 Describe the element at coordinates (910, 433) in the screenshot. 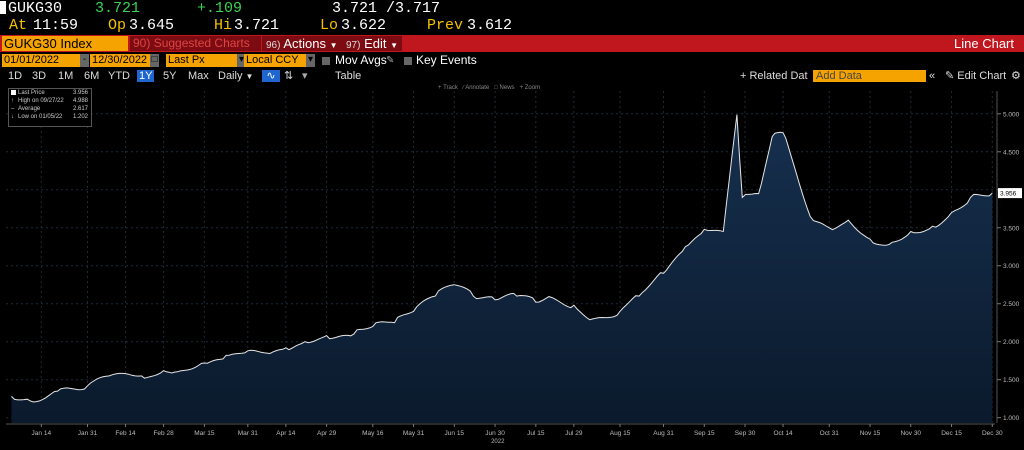

I see `x-tick-label: Nov 30` at that location.